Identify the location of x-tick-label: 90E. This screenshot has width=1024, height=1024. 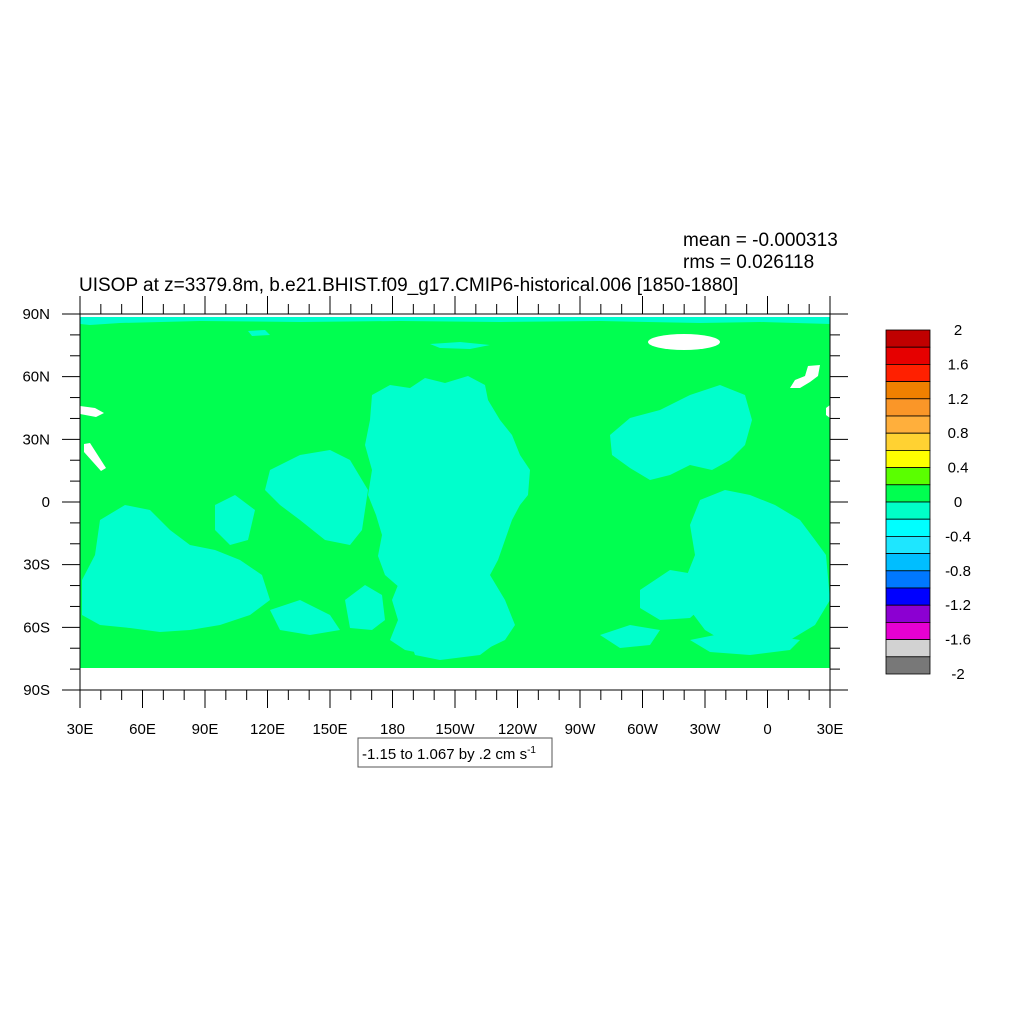
(205, 729).